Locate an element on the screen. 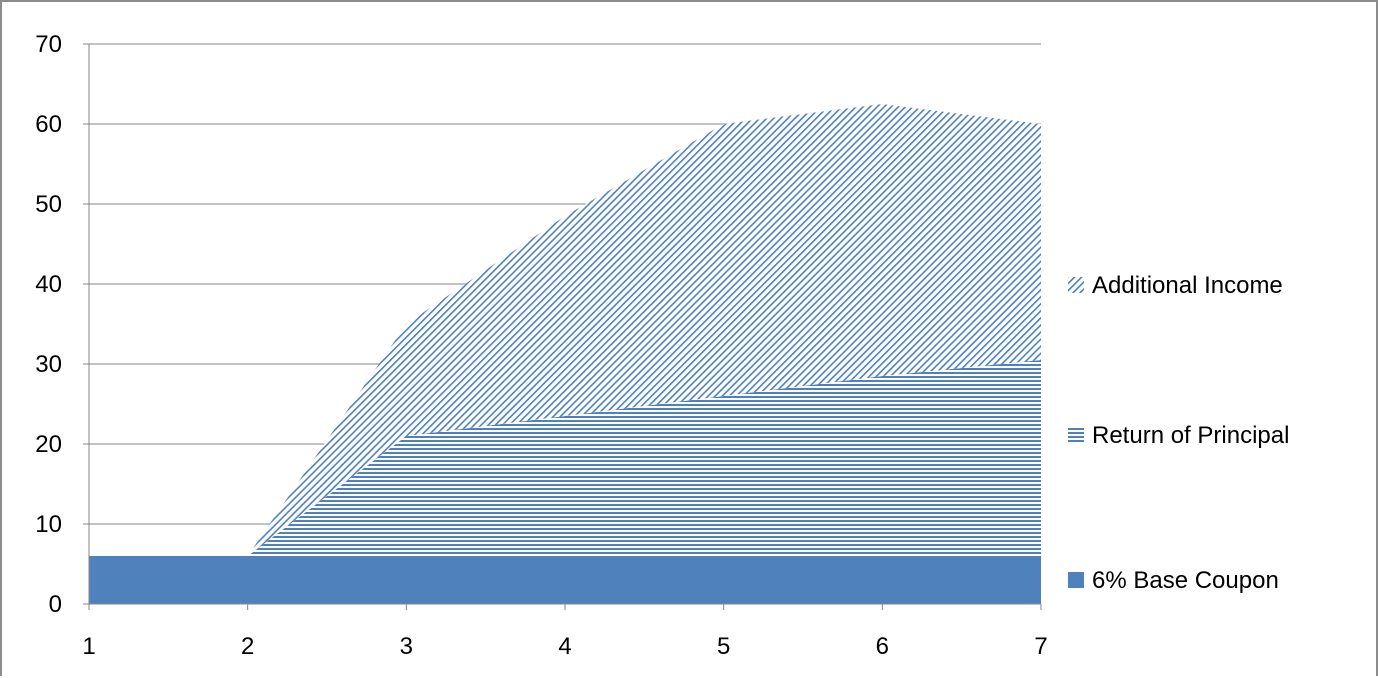  legend-item-additional-income: Additional Income is located at coordinates (1175, 285).